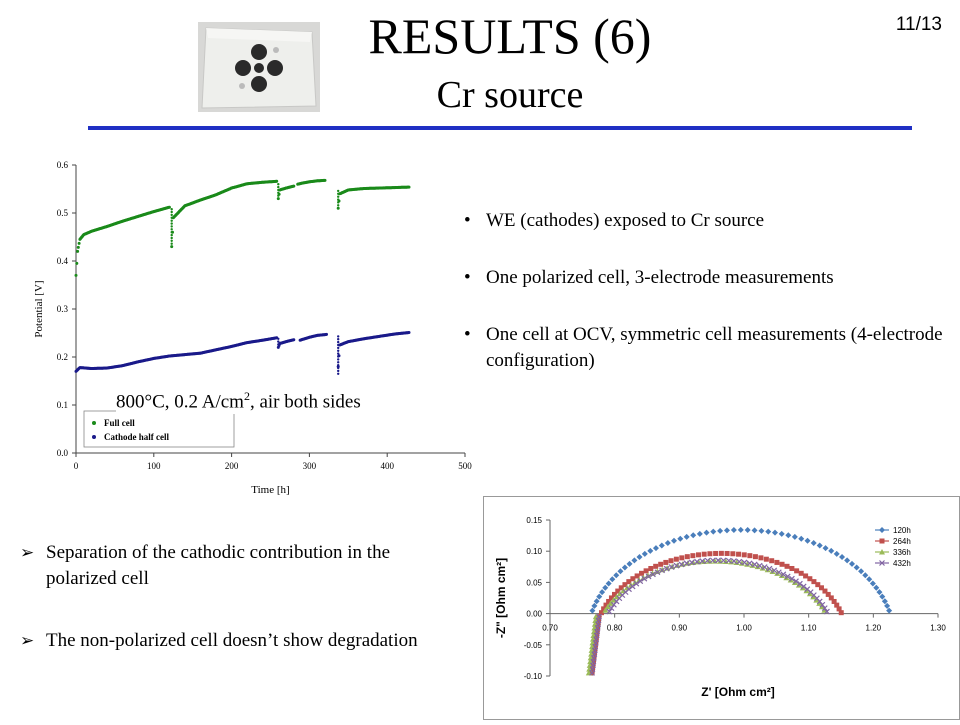  I want to click on x-axis-title: Time [h], so click(270, 490).